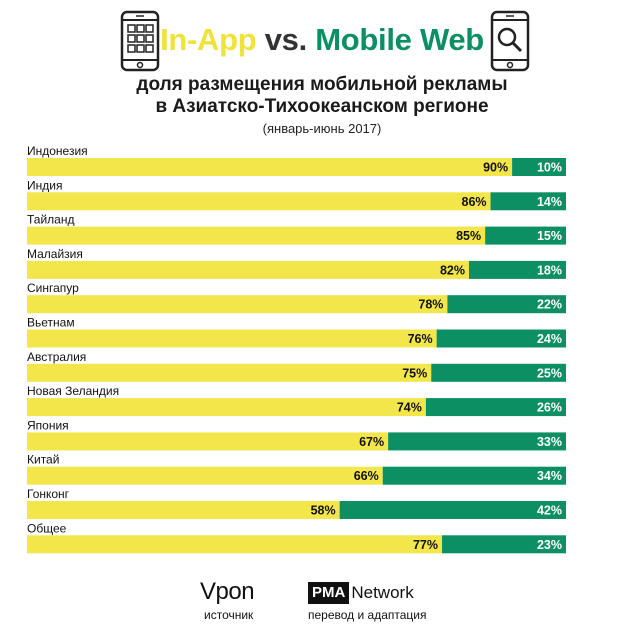  I want to click on in-app-value-label: 74%, so click(409, 408).